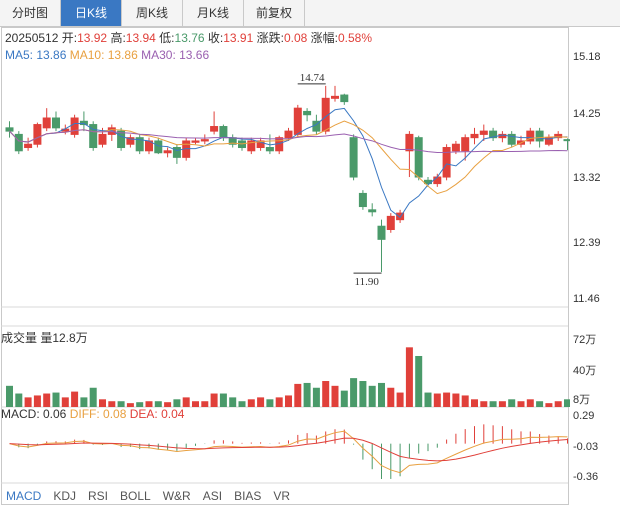  I want to click on high-annotation: 14.74, so click(312, 78).